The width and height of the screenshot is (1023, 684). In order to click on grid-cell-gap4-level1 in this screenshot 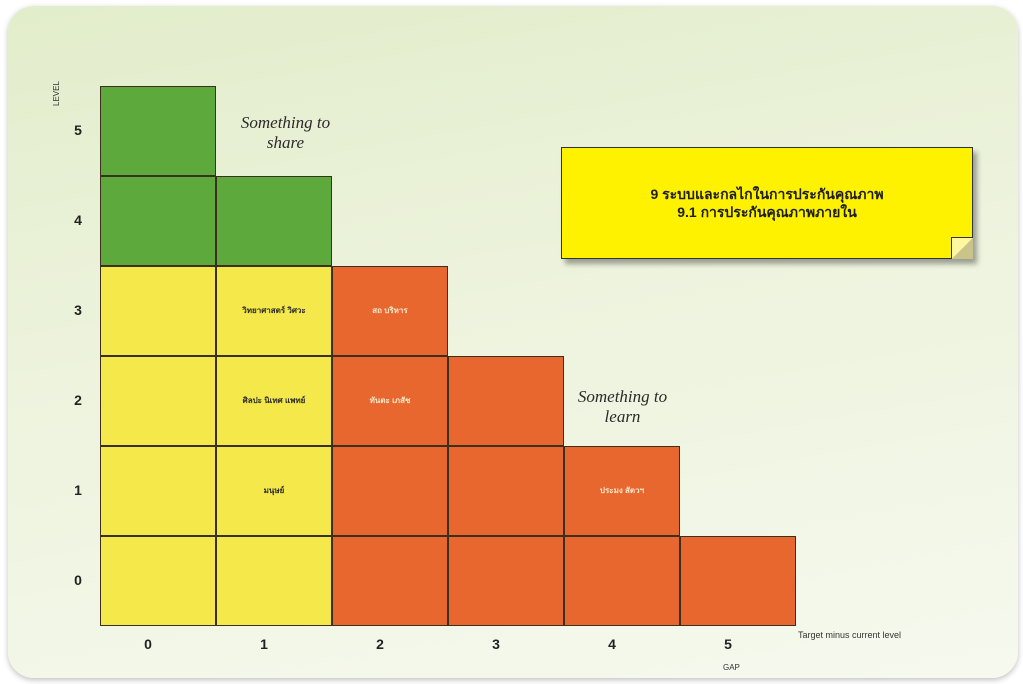, I will do `click(622, 491)`.